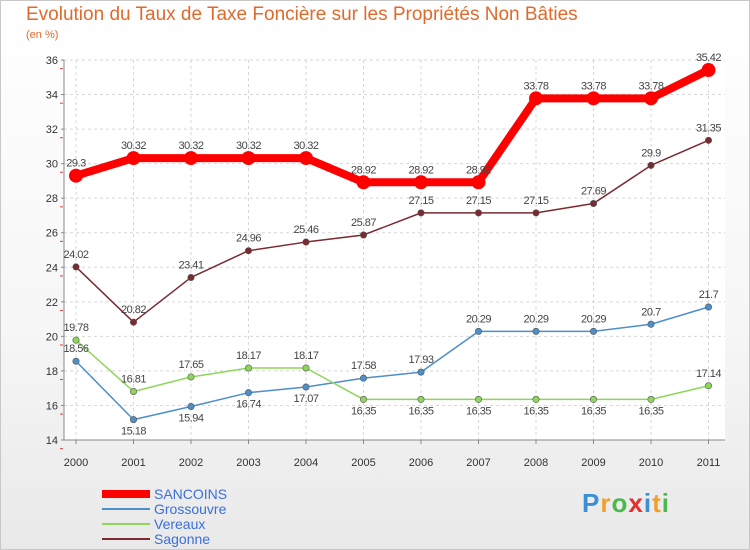 The width and height of the screenshot is (750, 550). I want to click on y-tick-label: 16, so click(52, 406).